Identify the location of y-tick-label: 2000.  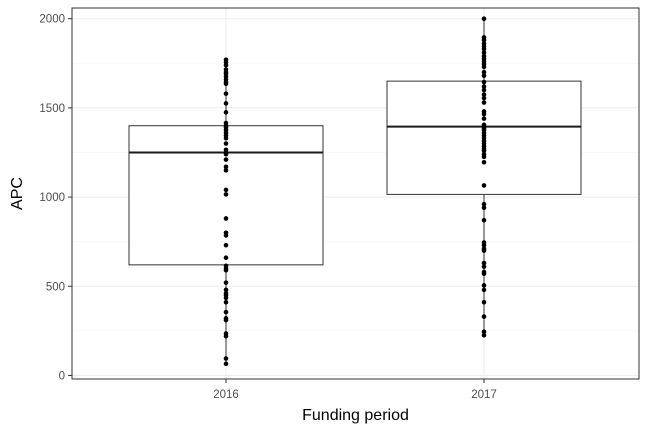
(52, 20).